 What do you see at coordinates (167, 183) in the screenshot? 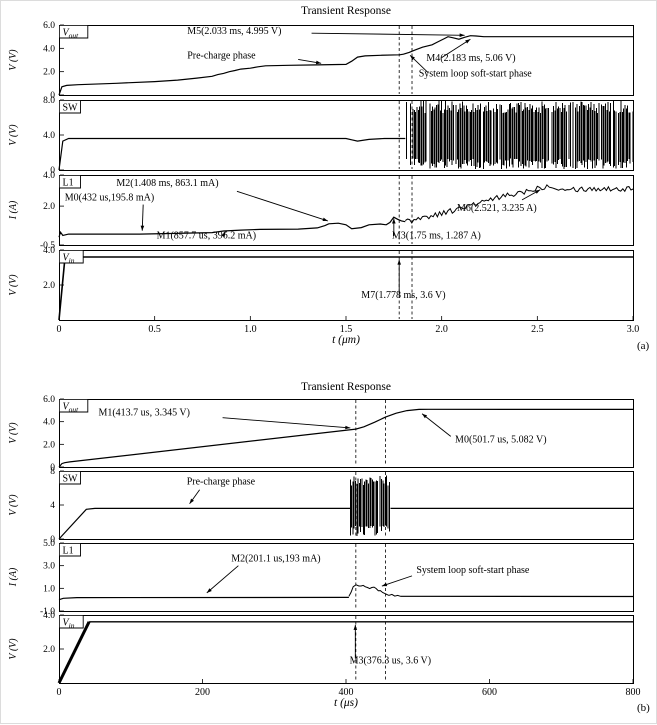
I see `annotation: M2(1.408 ms, 863.1 mA)` at bounding box center [167, 183].